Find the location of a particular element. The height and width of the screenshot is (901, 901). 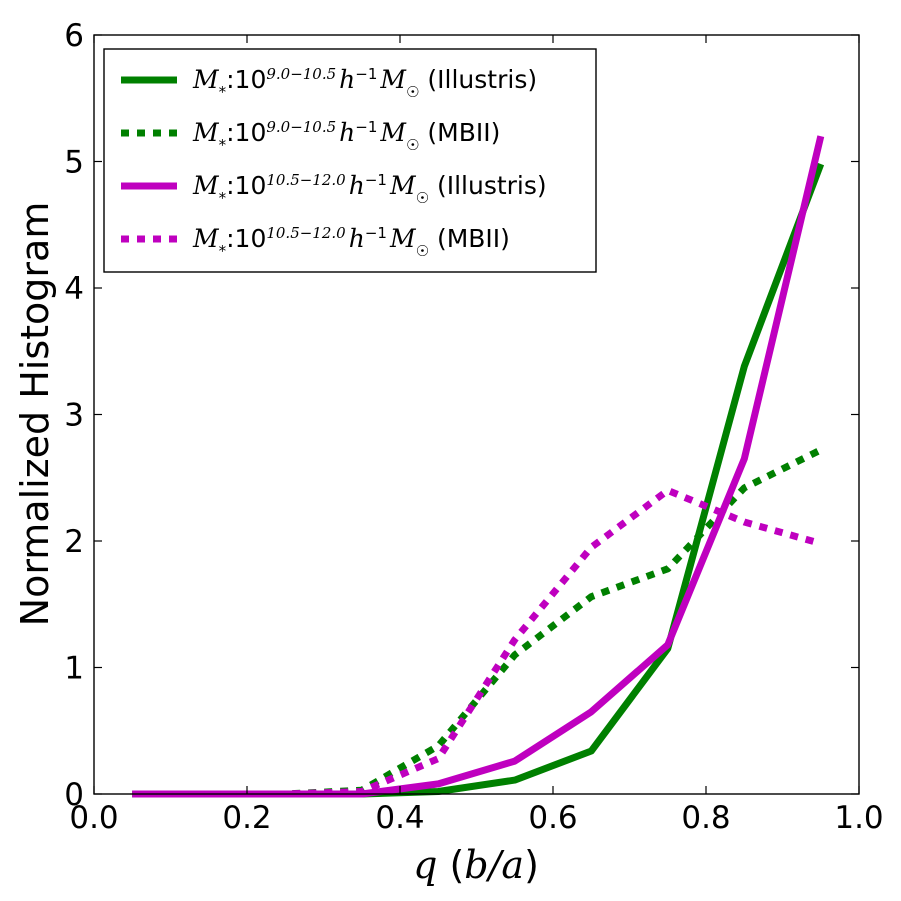

legend-label-3: M*:1010.5−12.0 h−1 M☉ (Illustris) is located at coordinates (369, 189).